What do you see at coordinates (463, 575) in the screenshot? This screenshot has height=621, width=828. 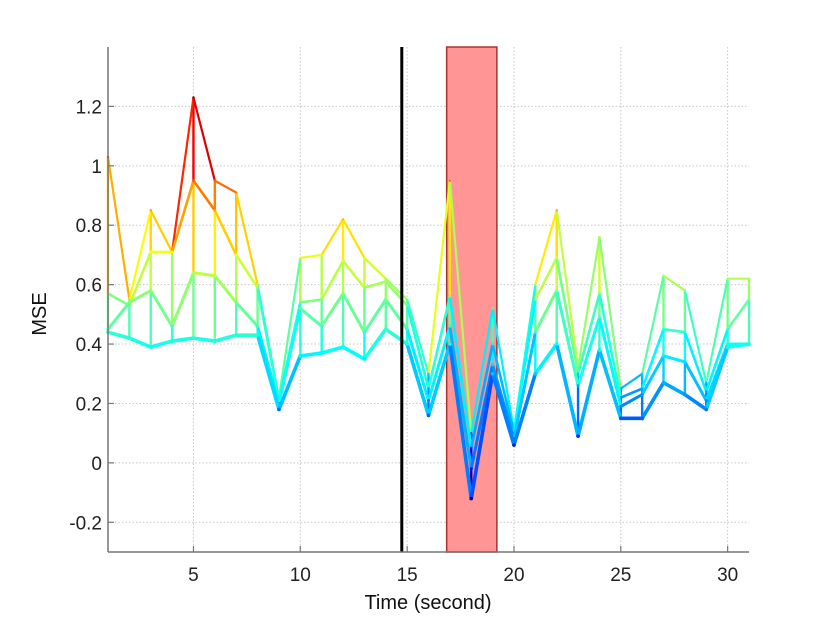 I see `x-tick-labels: 5 10 15 20 25 30` at bounding box center [463, 575].